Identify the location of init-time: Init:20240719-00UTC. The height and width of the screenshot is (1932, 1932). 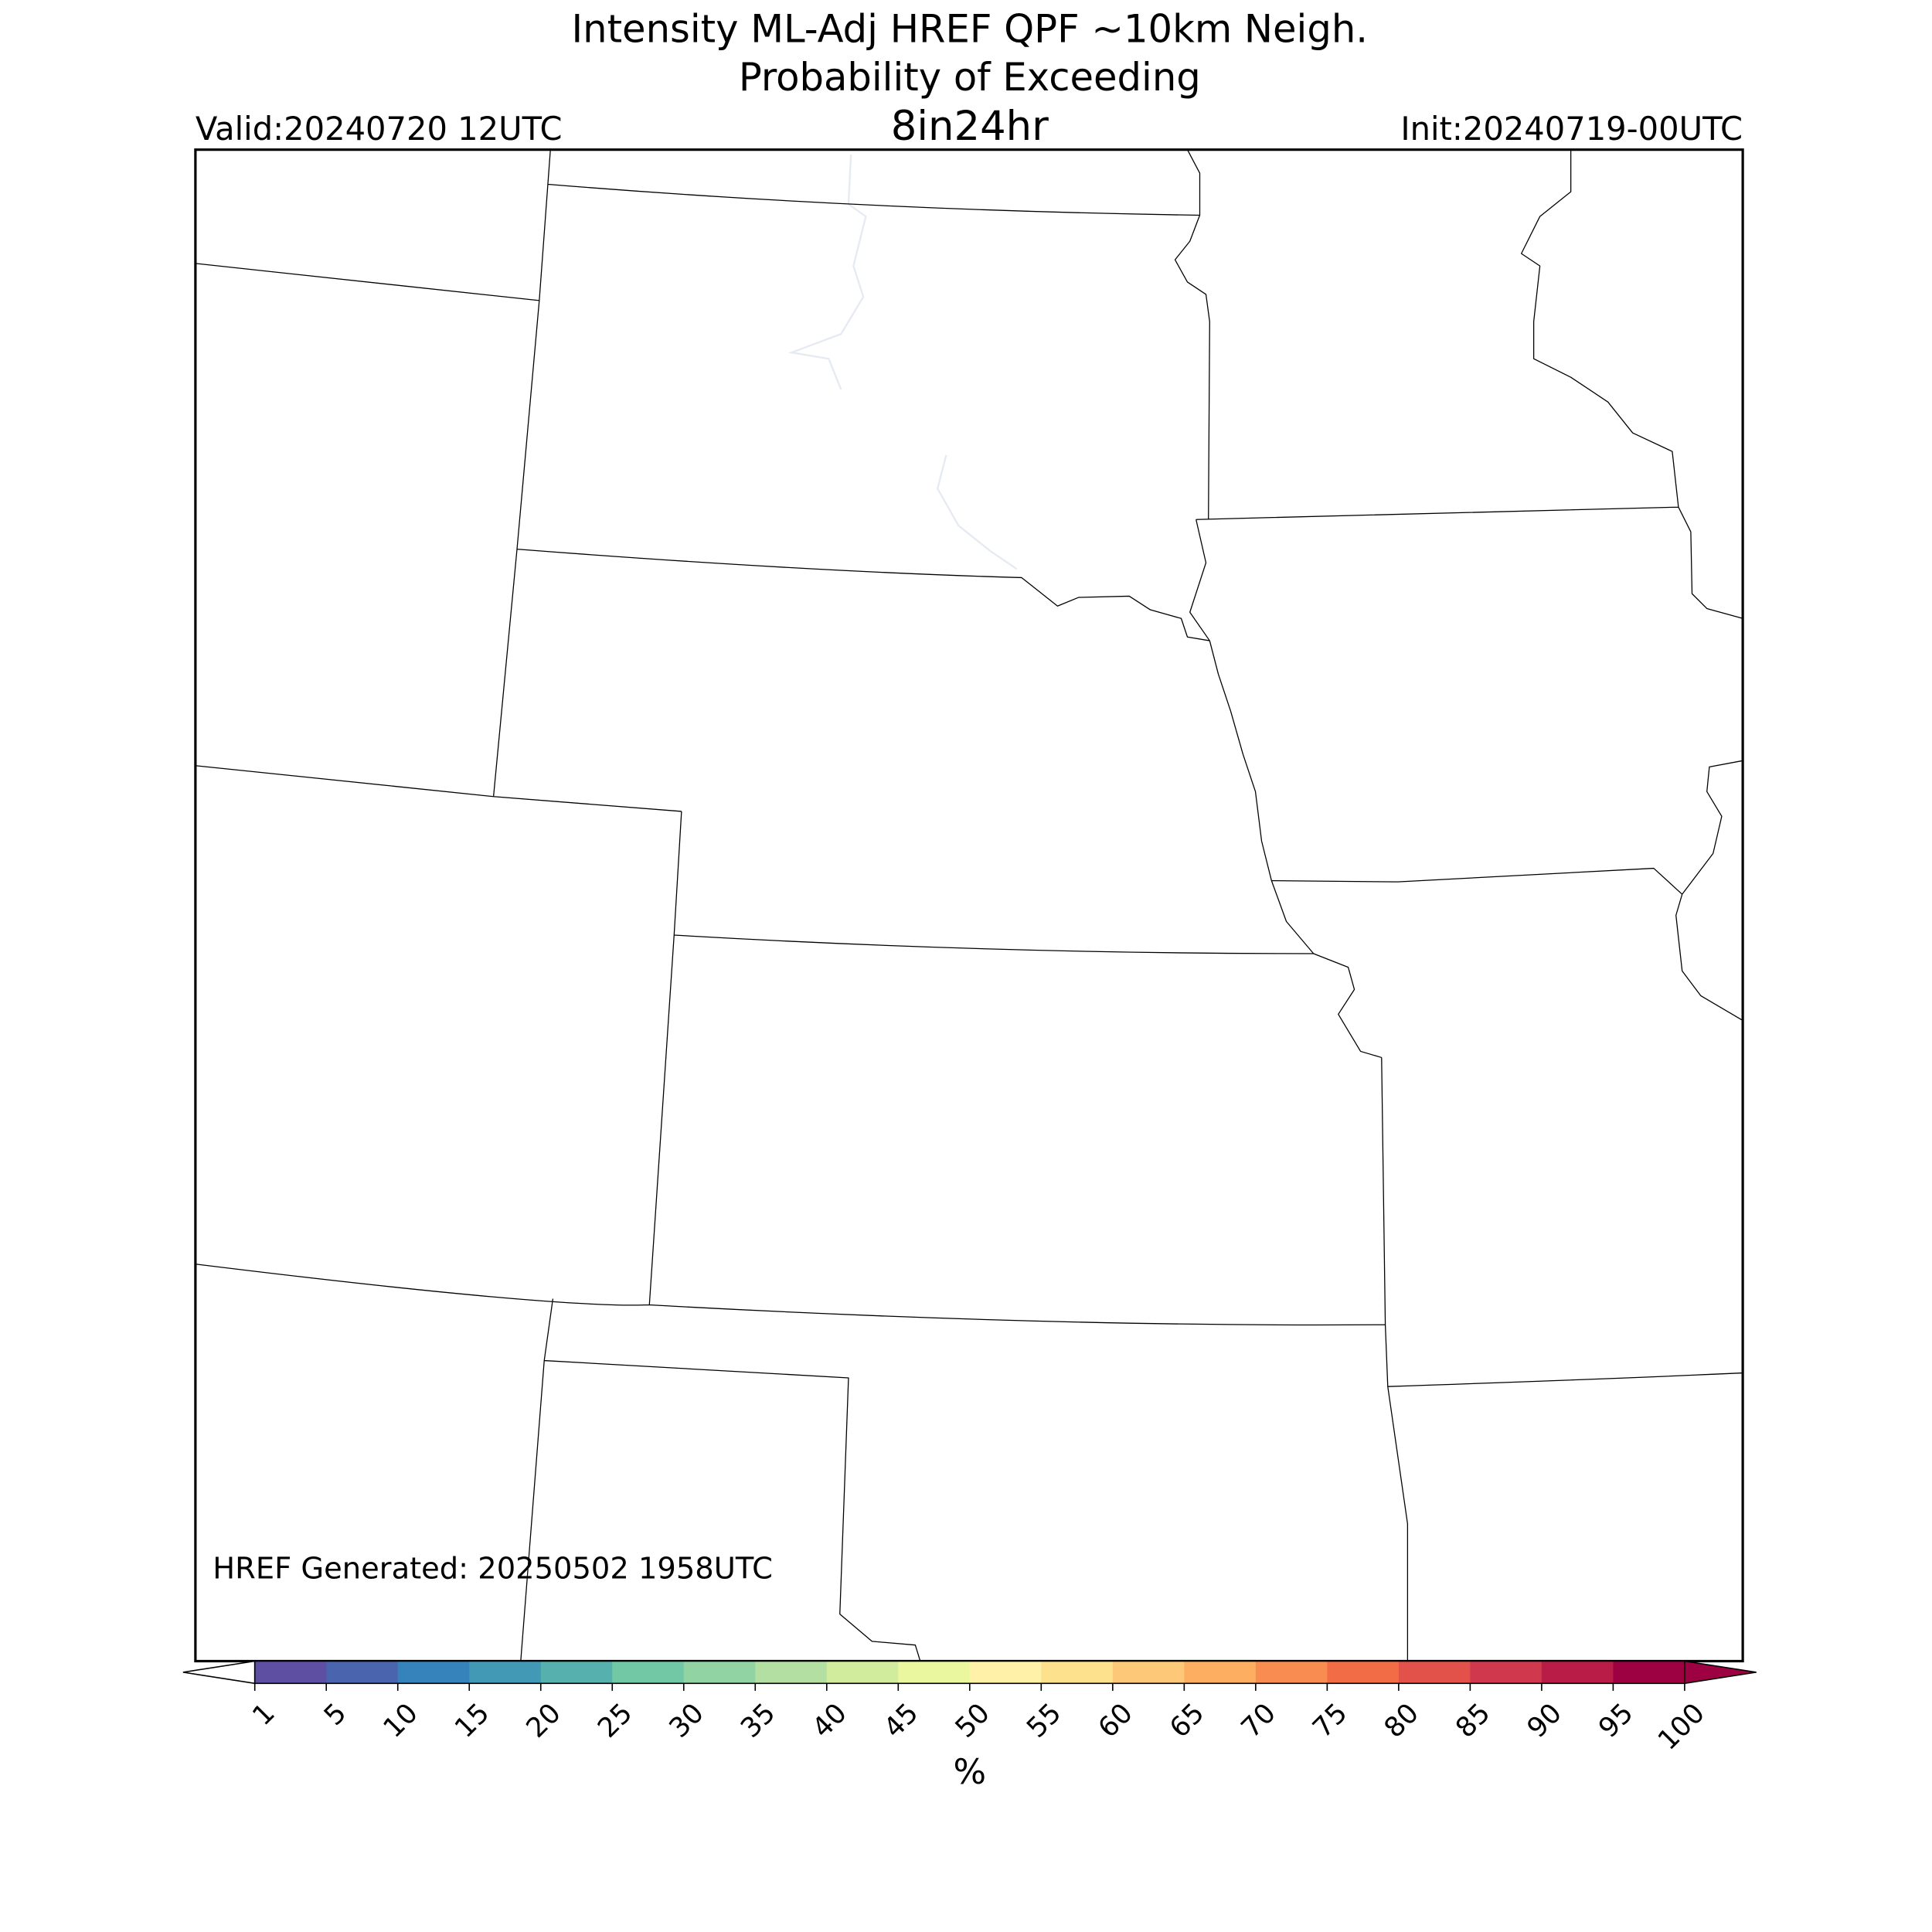
(1572, 129).